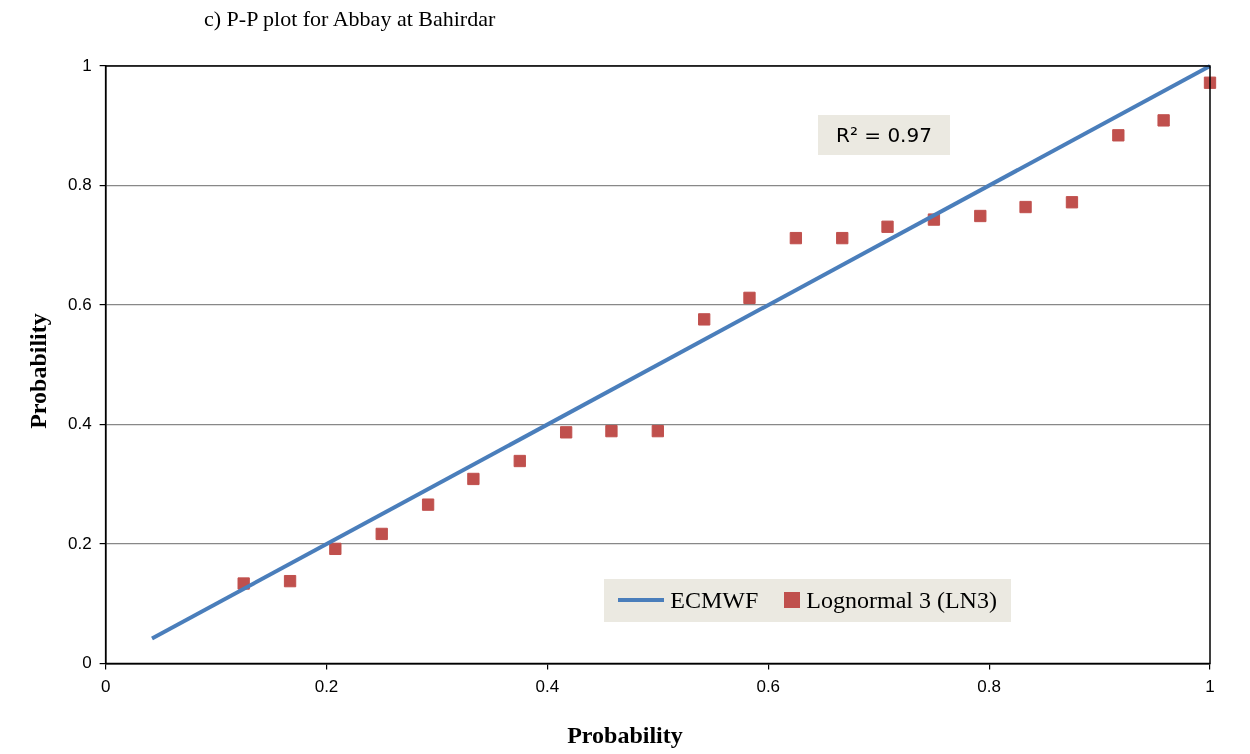 This screenshot has width=1250, height=754. I want to click on x-tick-label: 1, so click(1210, 687).